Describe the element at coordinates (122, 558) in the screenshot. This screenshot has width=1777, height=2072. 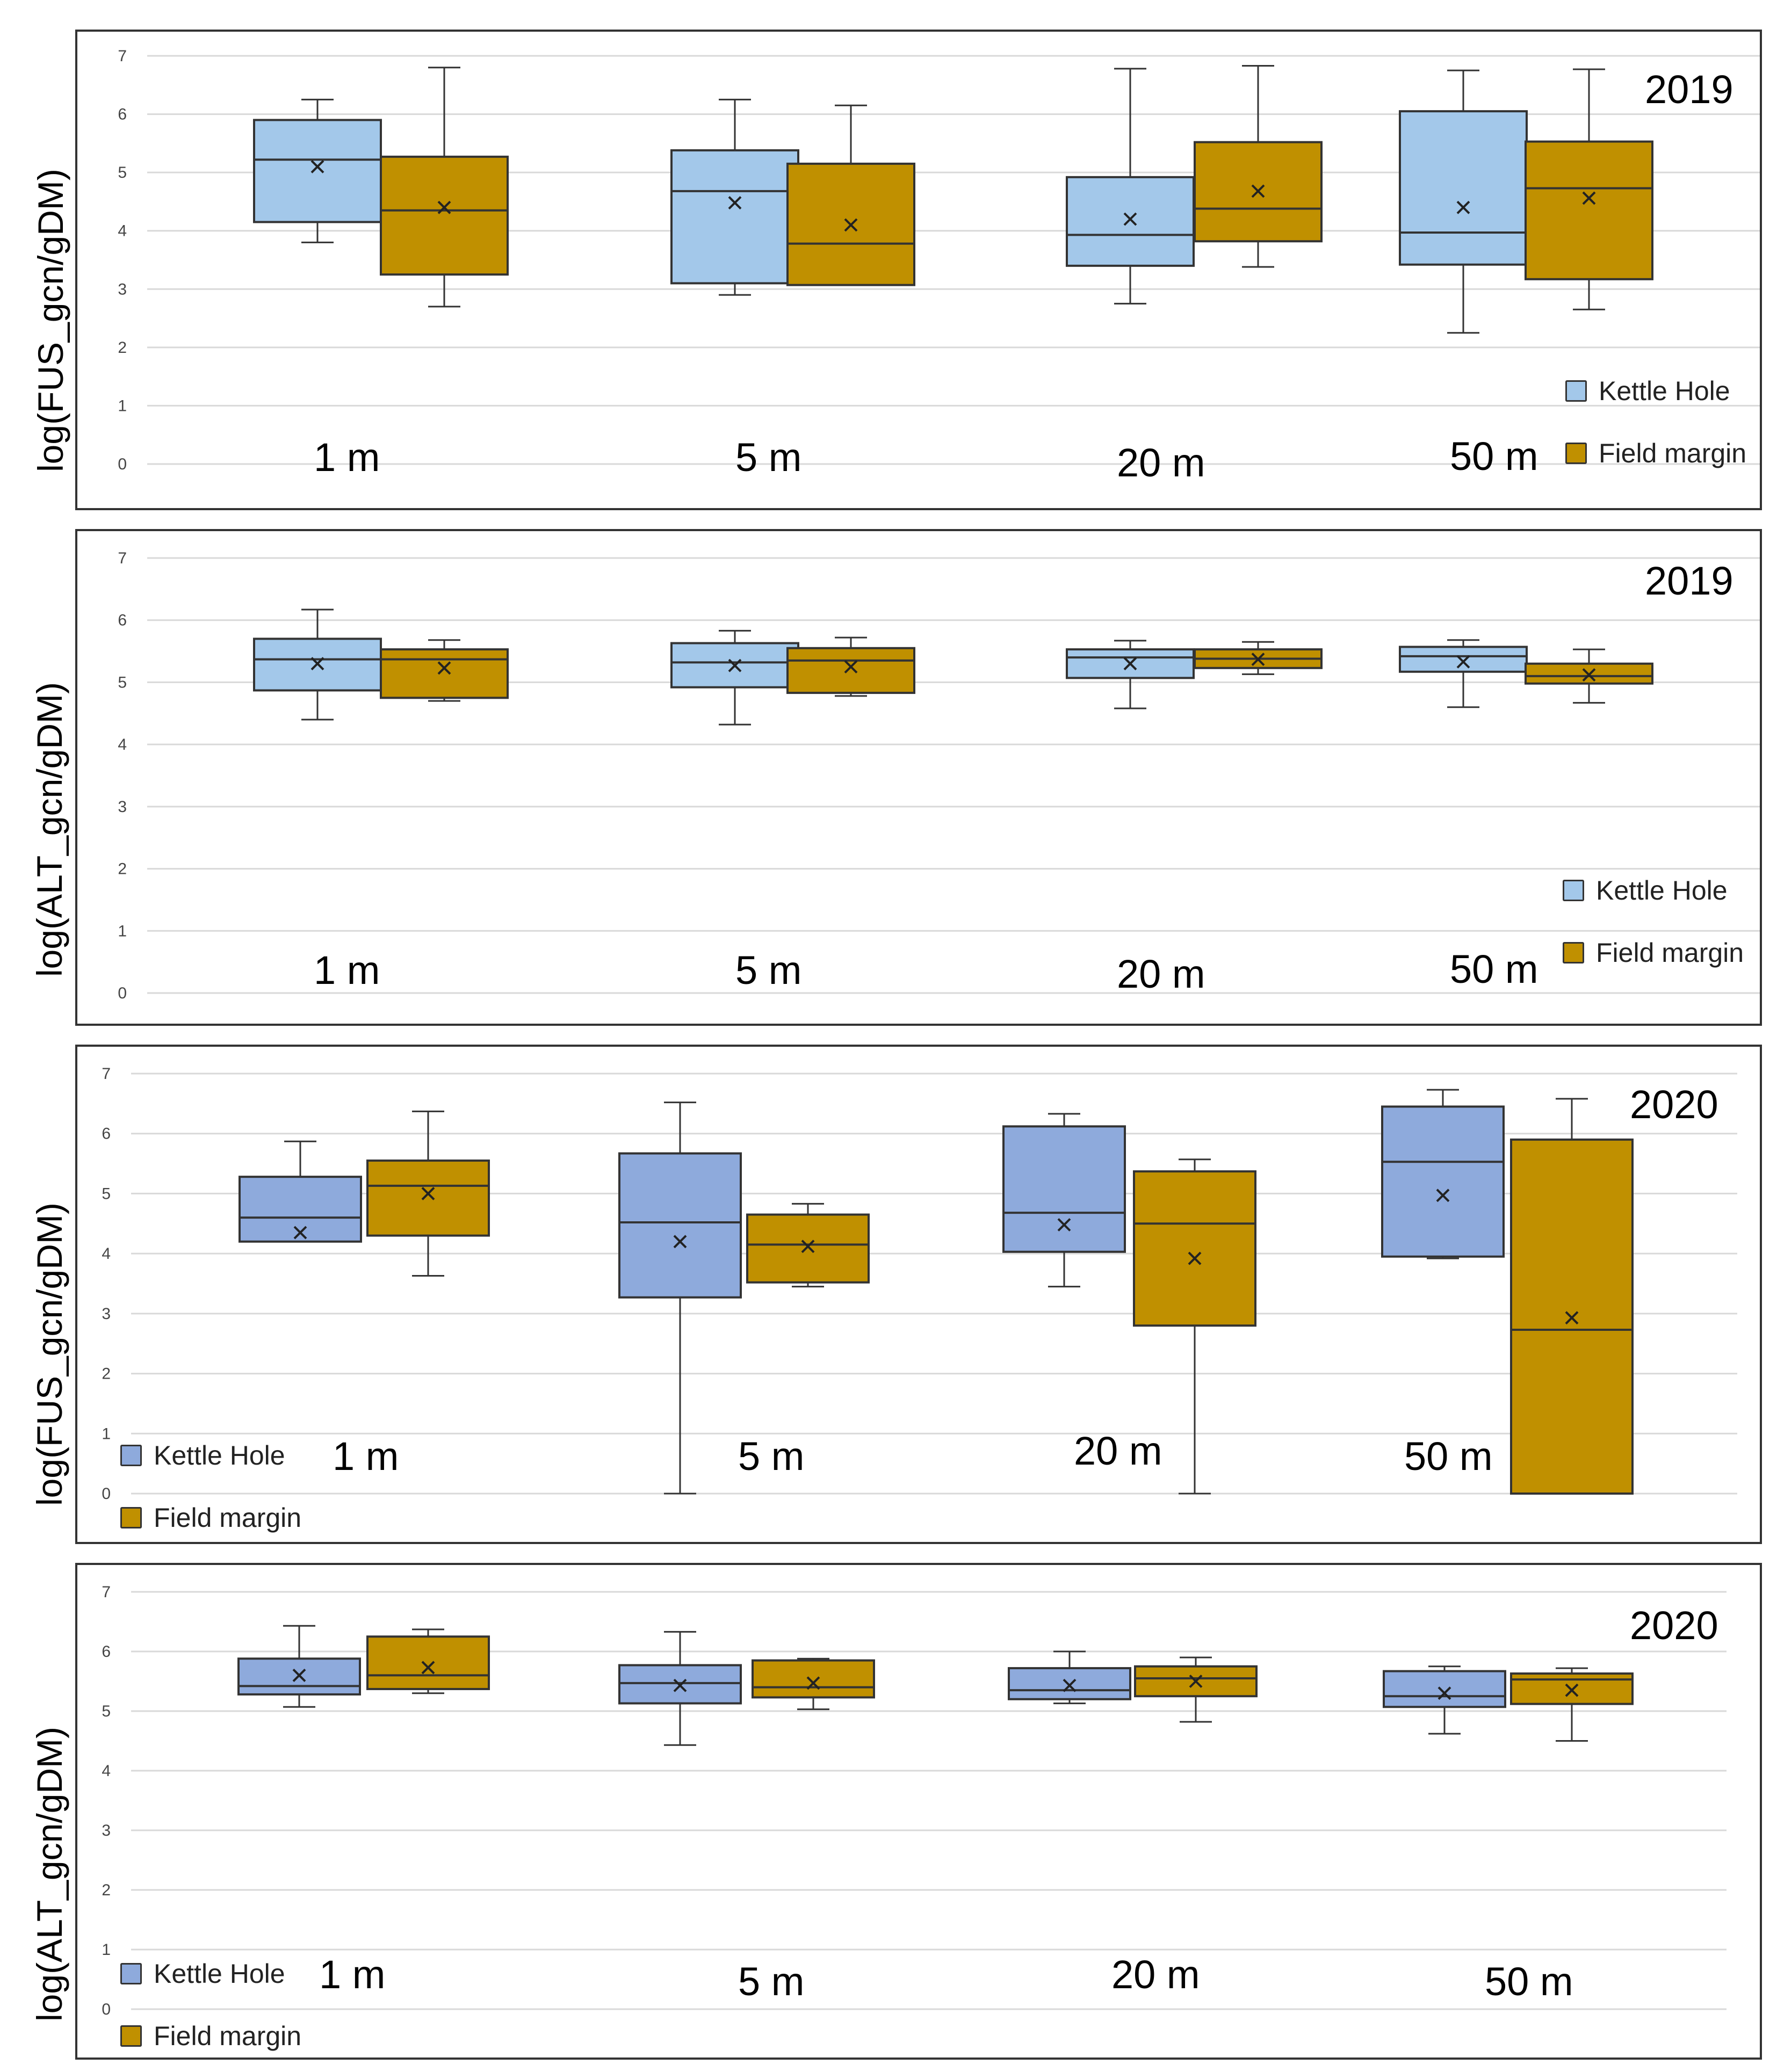
I see `y-tick-label: 7` at that location.